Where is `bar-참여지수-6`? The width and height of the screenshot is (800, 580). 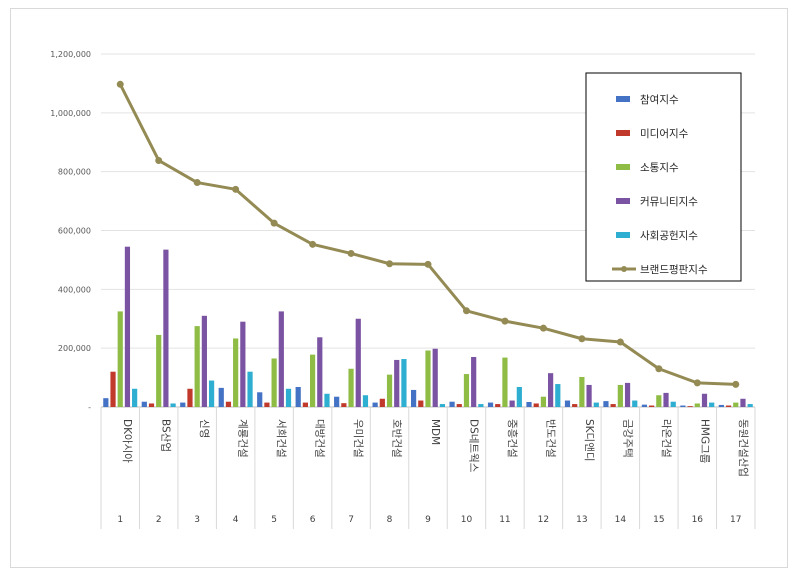 bar-참여지수-6 is located at coordinates (298, 396).